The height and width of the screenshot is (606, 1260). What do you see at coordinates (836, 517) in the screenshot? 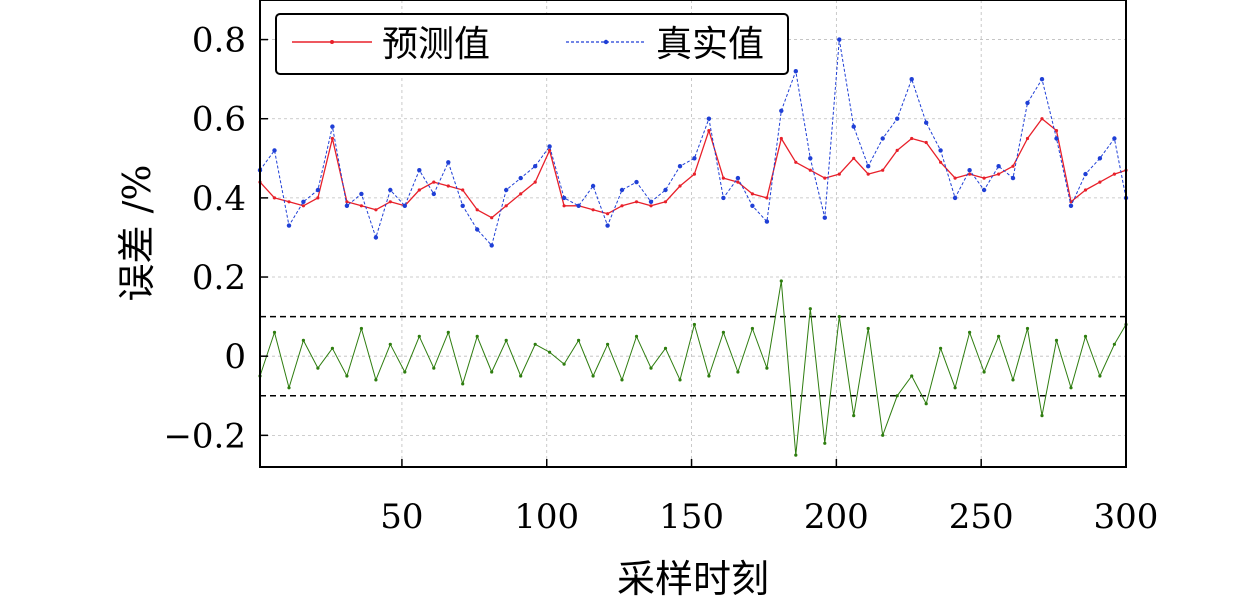
I see `x-tick-label: 200` at bounding box center [836, 517].